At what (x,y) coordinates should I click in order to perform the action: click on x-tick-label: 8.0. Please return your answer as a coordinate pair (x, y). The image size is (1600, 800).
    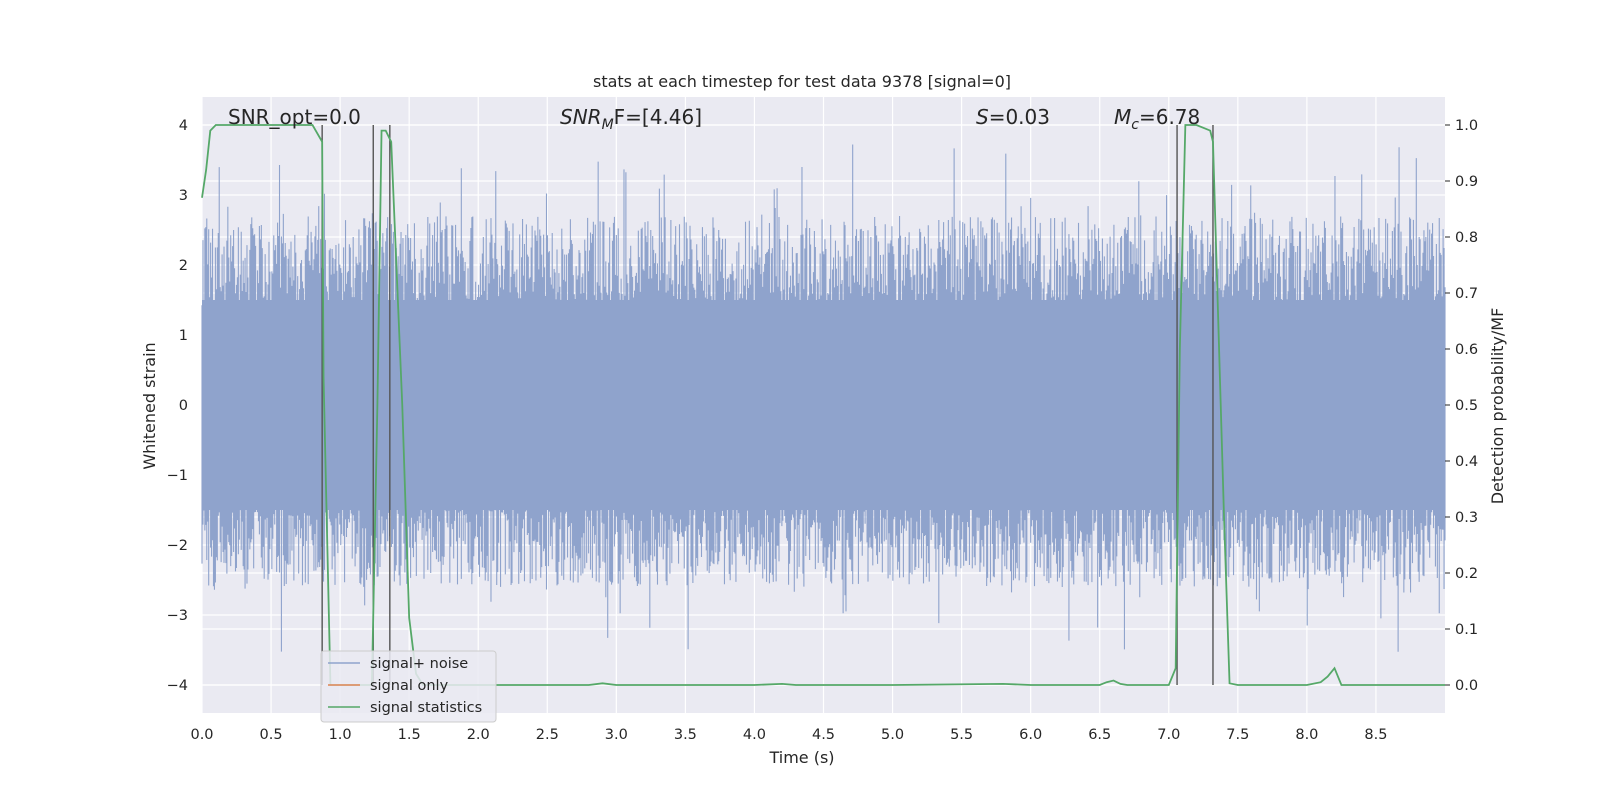
    Looking at the image, I should click on (1306, 735).